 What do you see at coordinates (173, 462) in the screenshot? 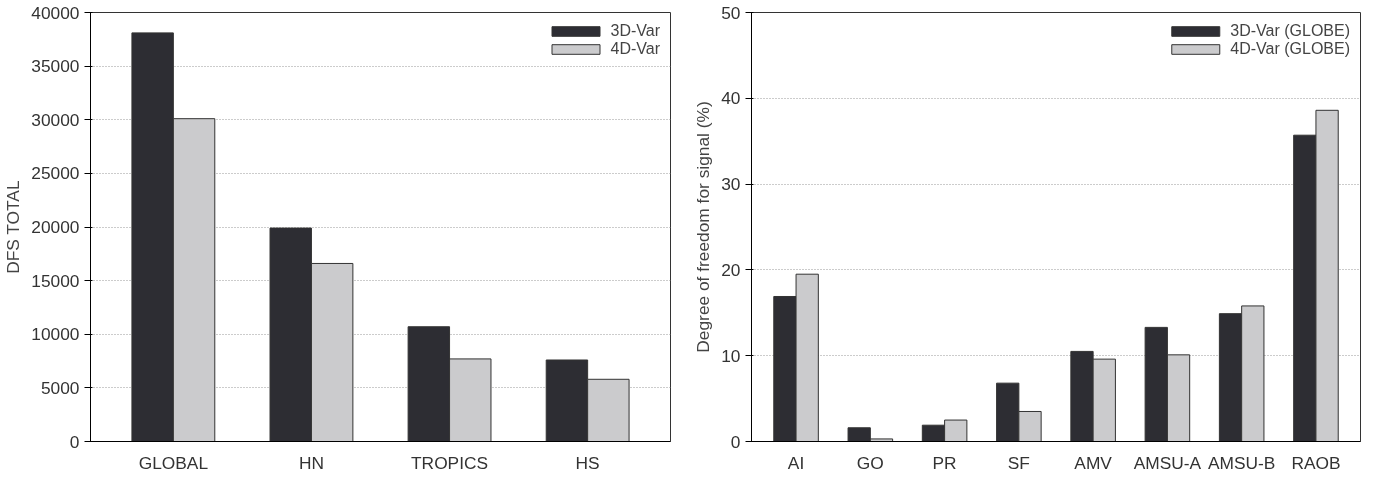
I see `x-tick-label: GLOBAL` at bounding box center [173, 462].